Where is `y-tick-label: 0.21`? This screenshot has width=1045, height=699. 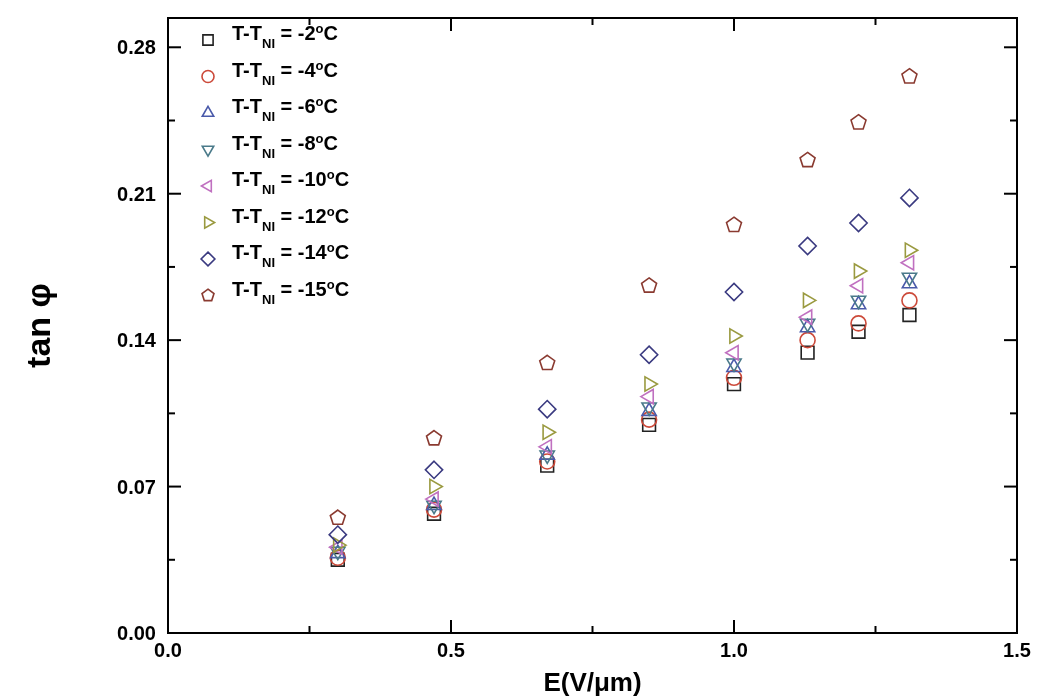
y-tick-label: 0.21 is located at coordinates (136, 193).